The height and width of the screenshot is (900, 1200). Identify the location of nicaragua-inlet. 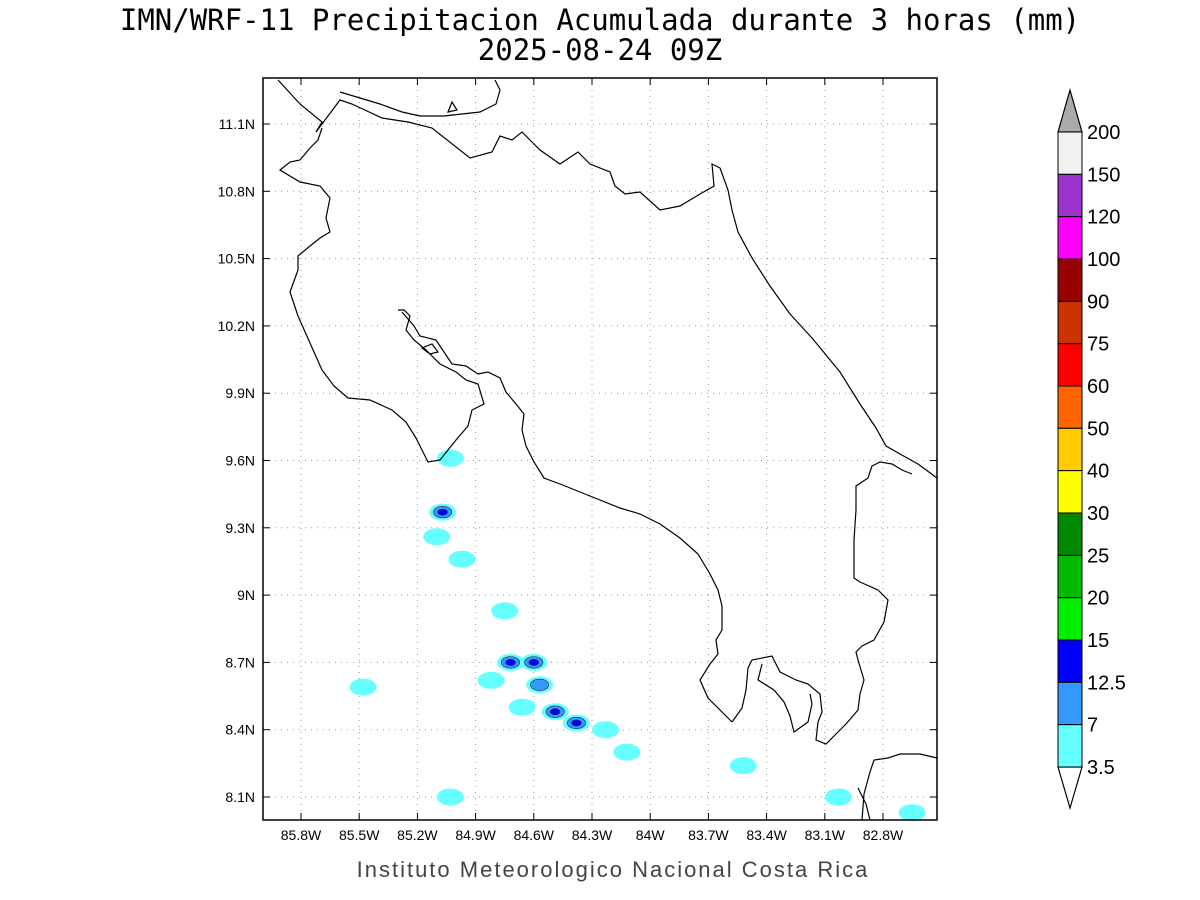
(420, 98).